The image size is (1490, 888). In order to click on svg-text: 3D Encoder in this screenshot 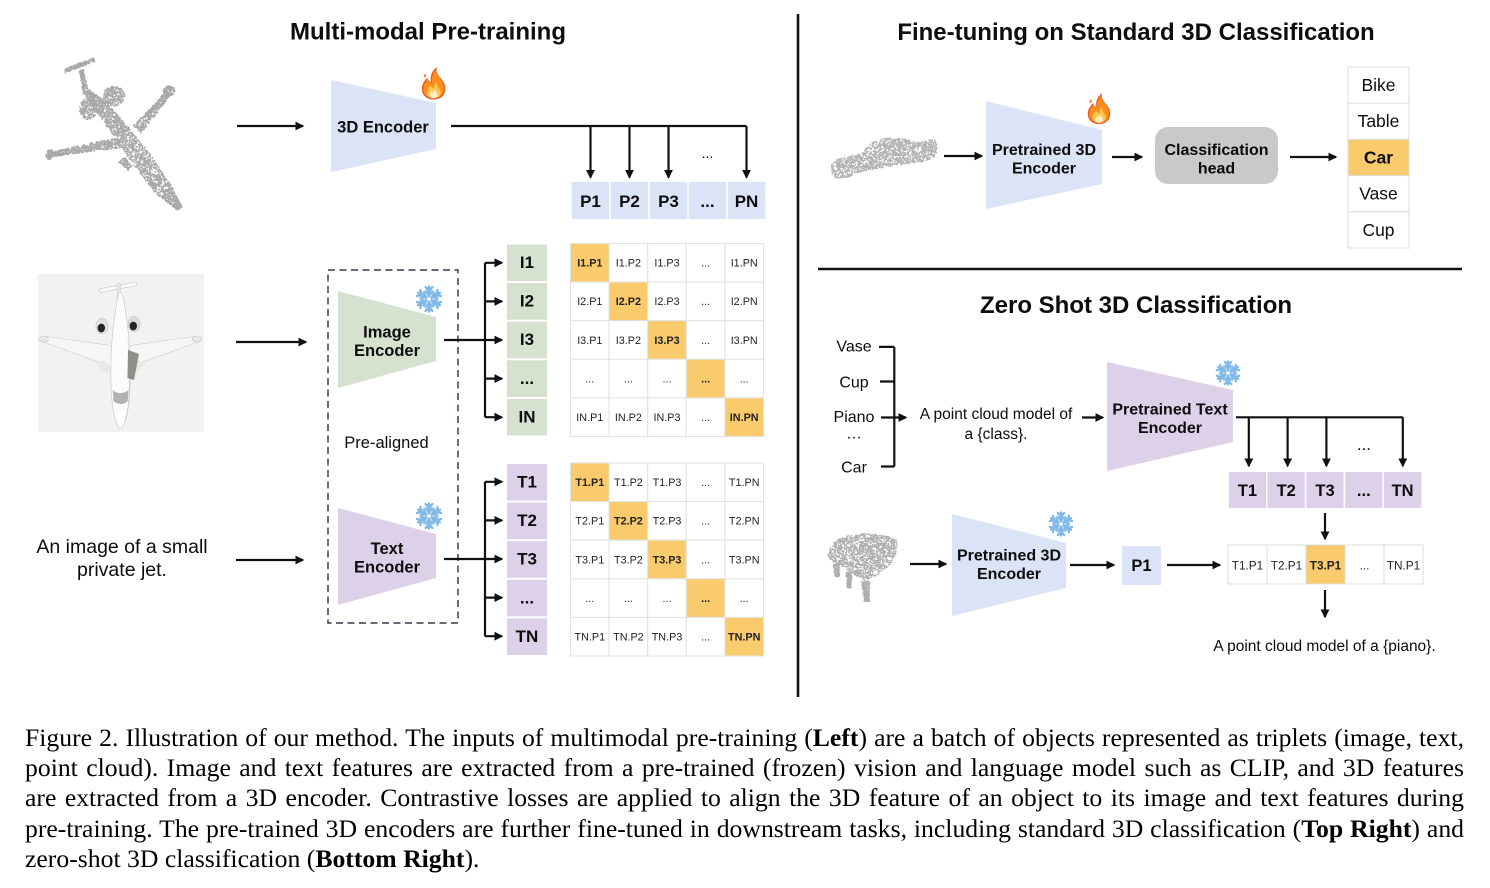, I will do `click(383, 128)`.